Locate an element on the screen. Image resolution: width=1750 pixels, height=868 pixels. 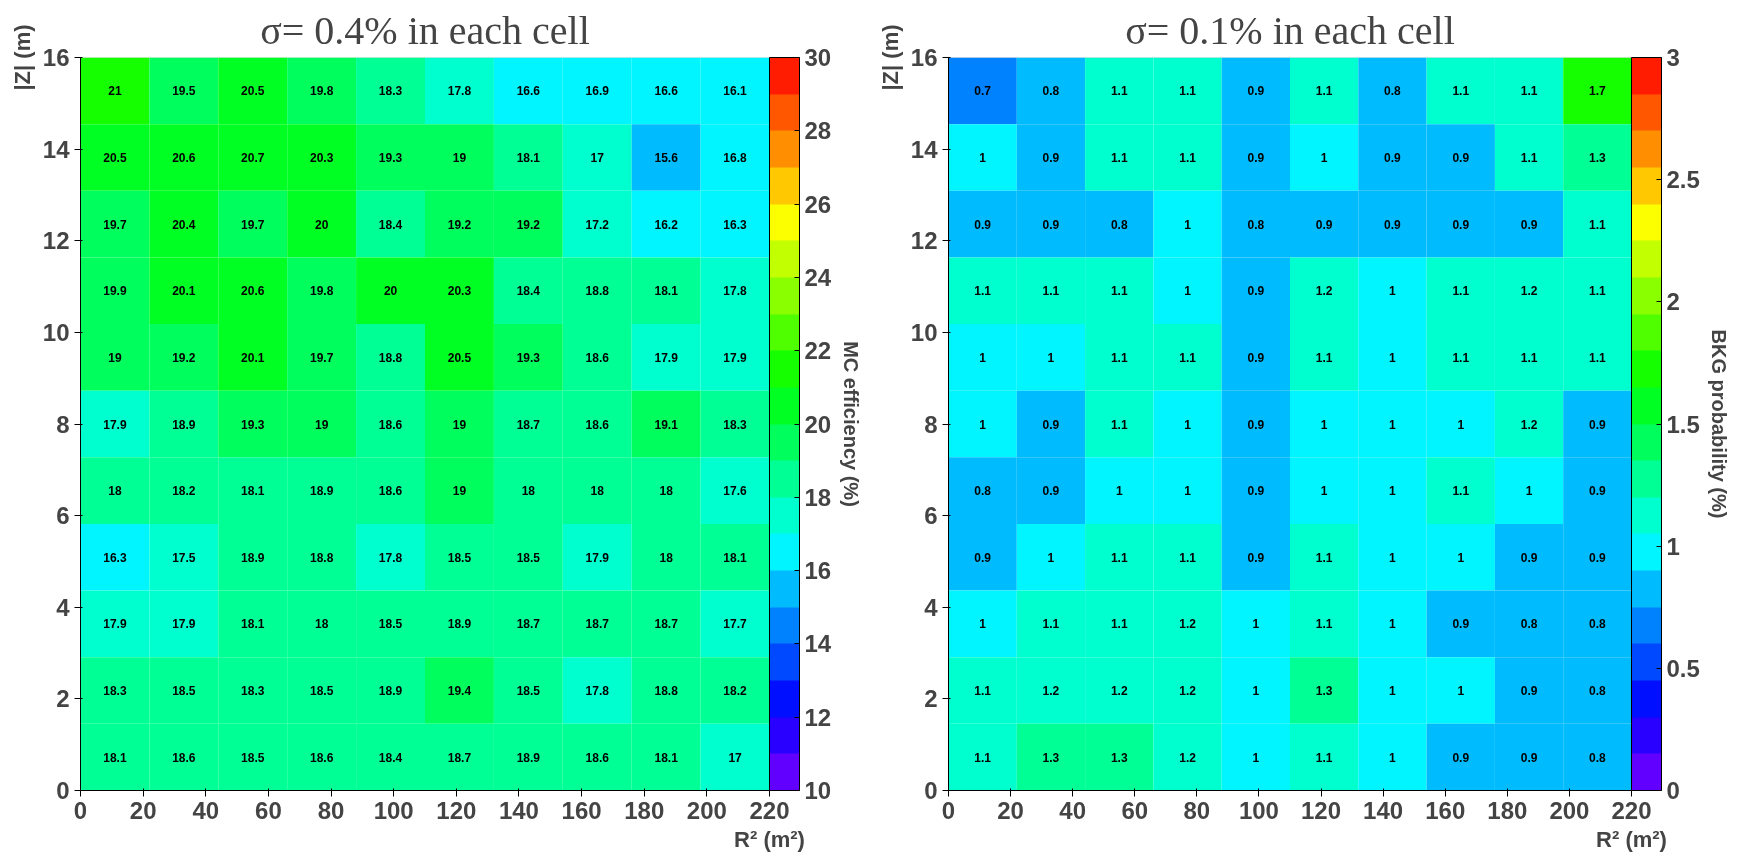
data-label: 17 is located at coordinates (597, 157).